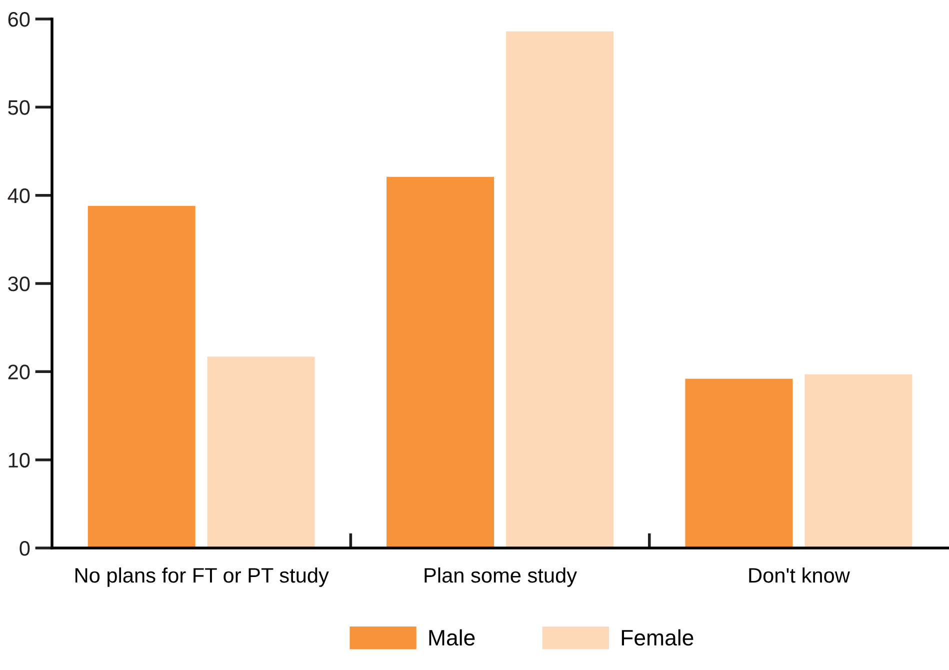 The height and width of the screenshot is (670, 949). Describe the element at coordinates (500, 577) in the screenshot. I see `x-tick-label: Plan some study` at that location.